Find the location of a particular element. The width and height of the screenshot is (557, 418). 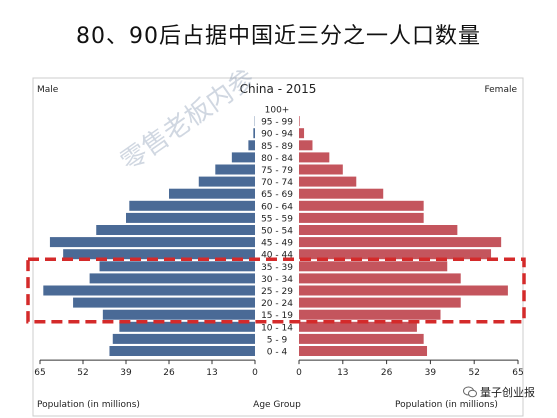

age-group-label: 65 - 69 is located at coordinates (277, 195).